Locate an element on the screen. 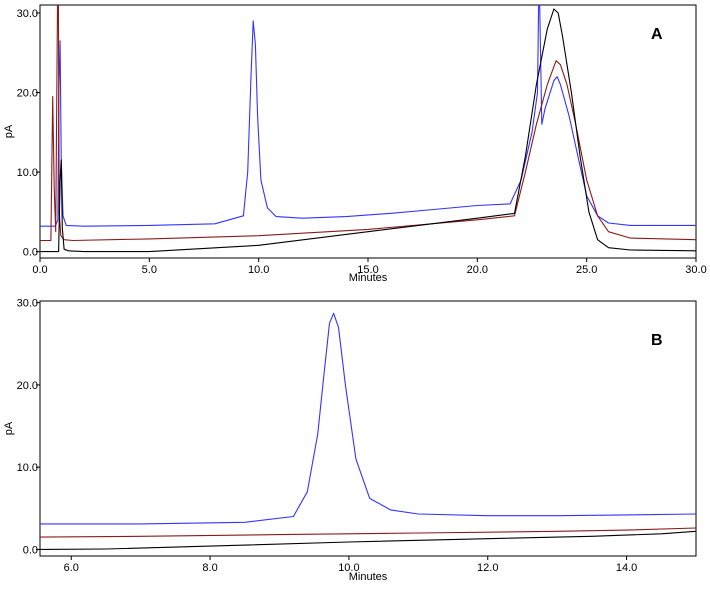  x-tick-label: 20.0 is located at coordinates (477, 270).